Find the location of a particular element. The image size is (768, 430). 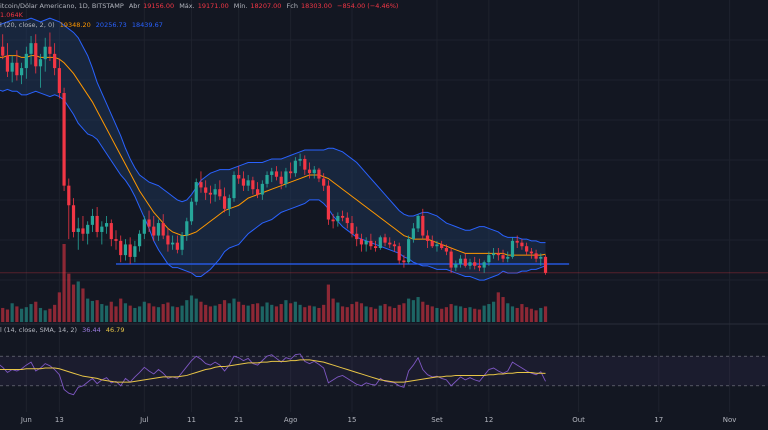

rsi-pane is located at coordinates (384, 374).